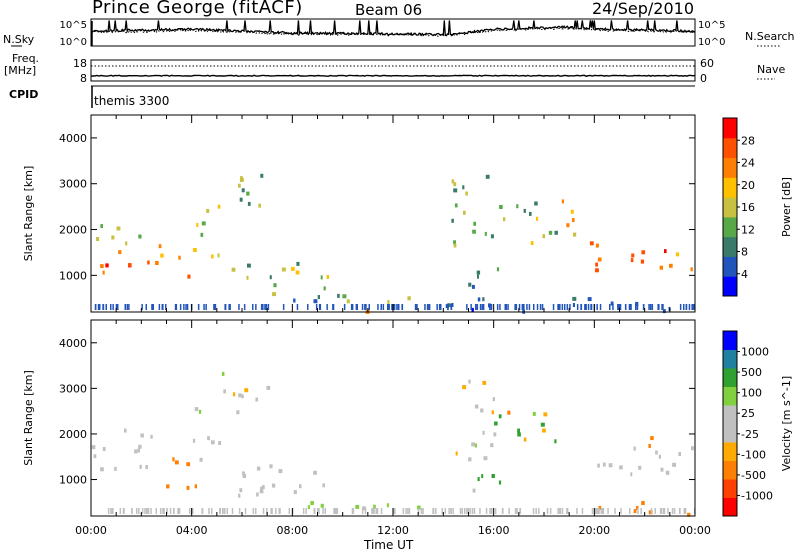  What do you see at coordinates (748, 163) in the screenshot?
I see `power-colorbar-tick-label: 24` at bounding box center [748, 163].